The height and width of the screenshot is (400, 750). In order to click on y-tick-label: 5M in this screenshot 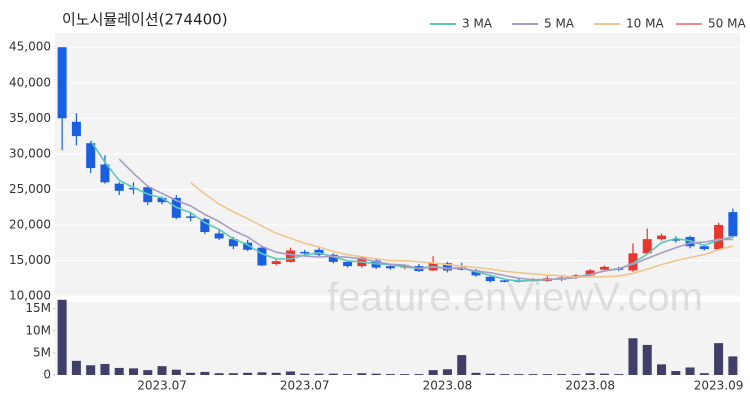, I will do `click(42, 352)`.